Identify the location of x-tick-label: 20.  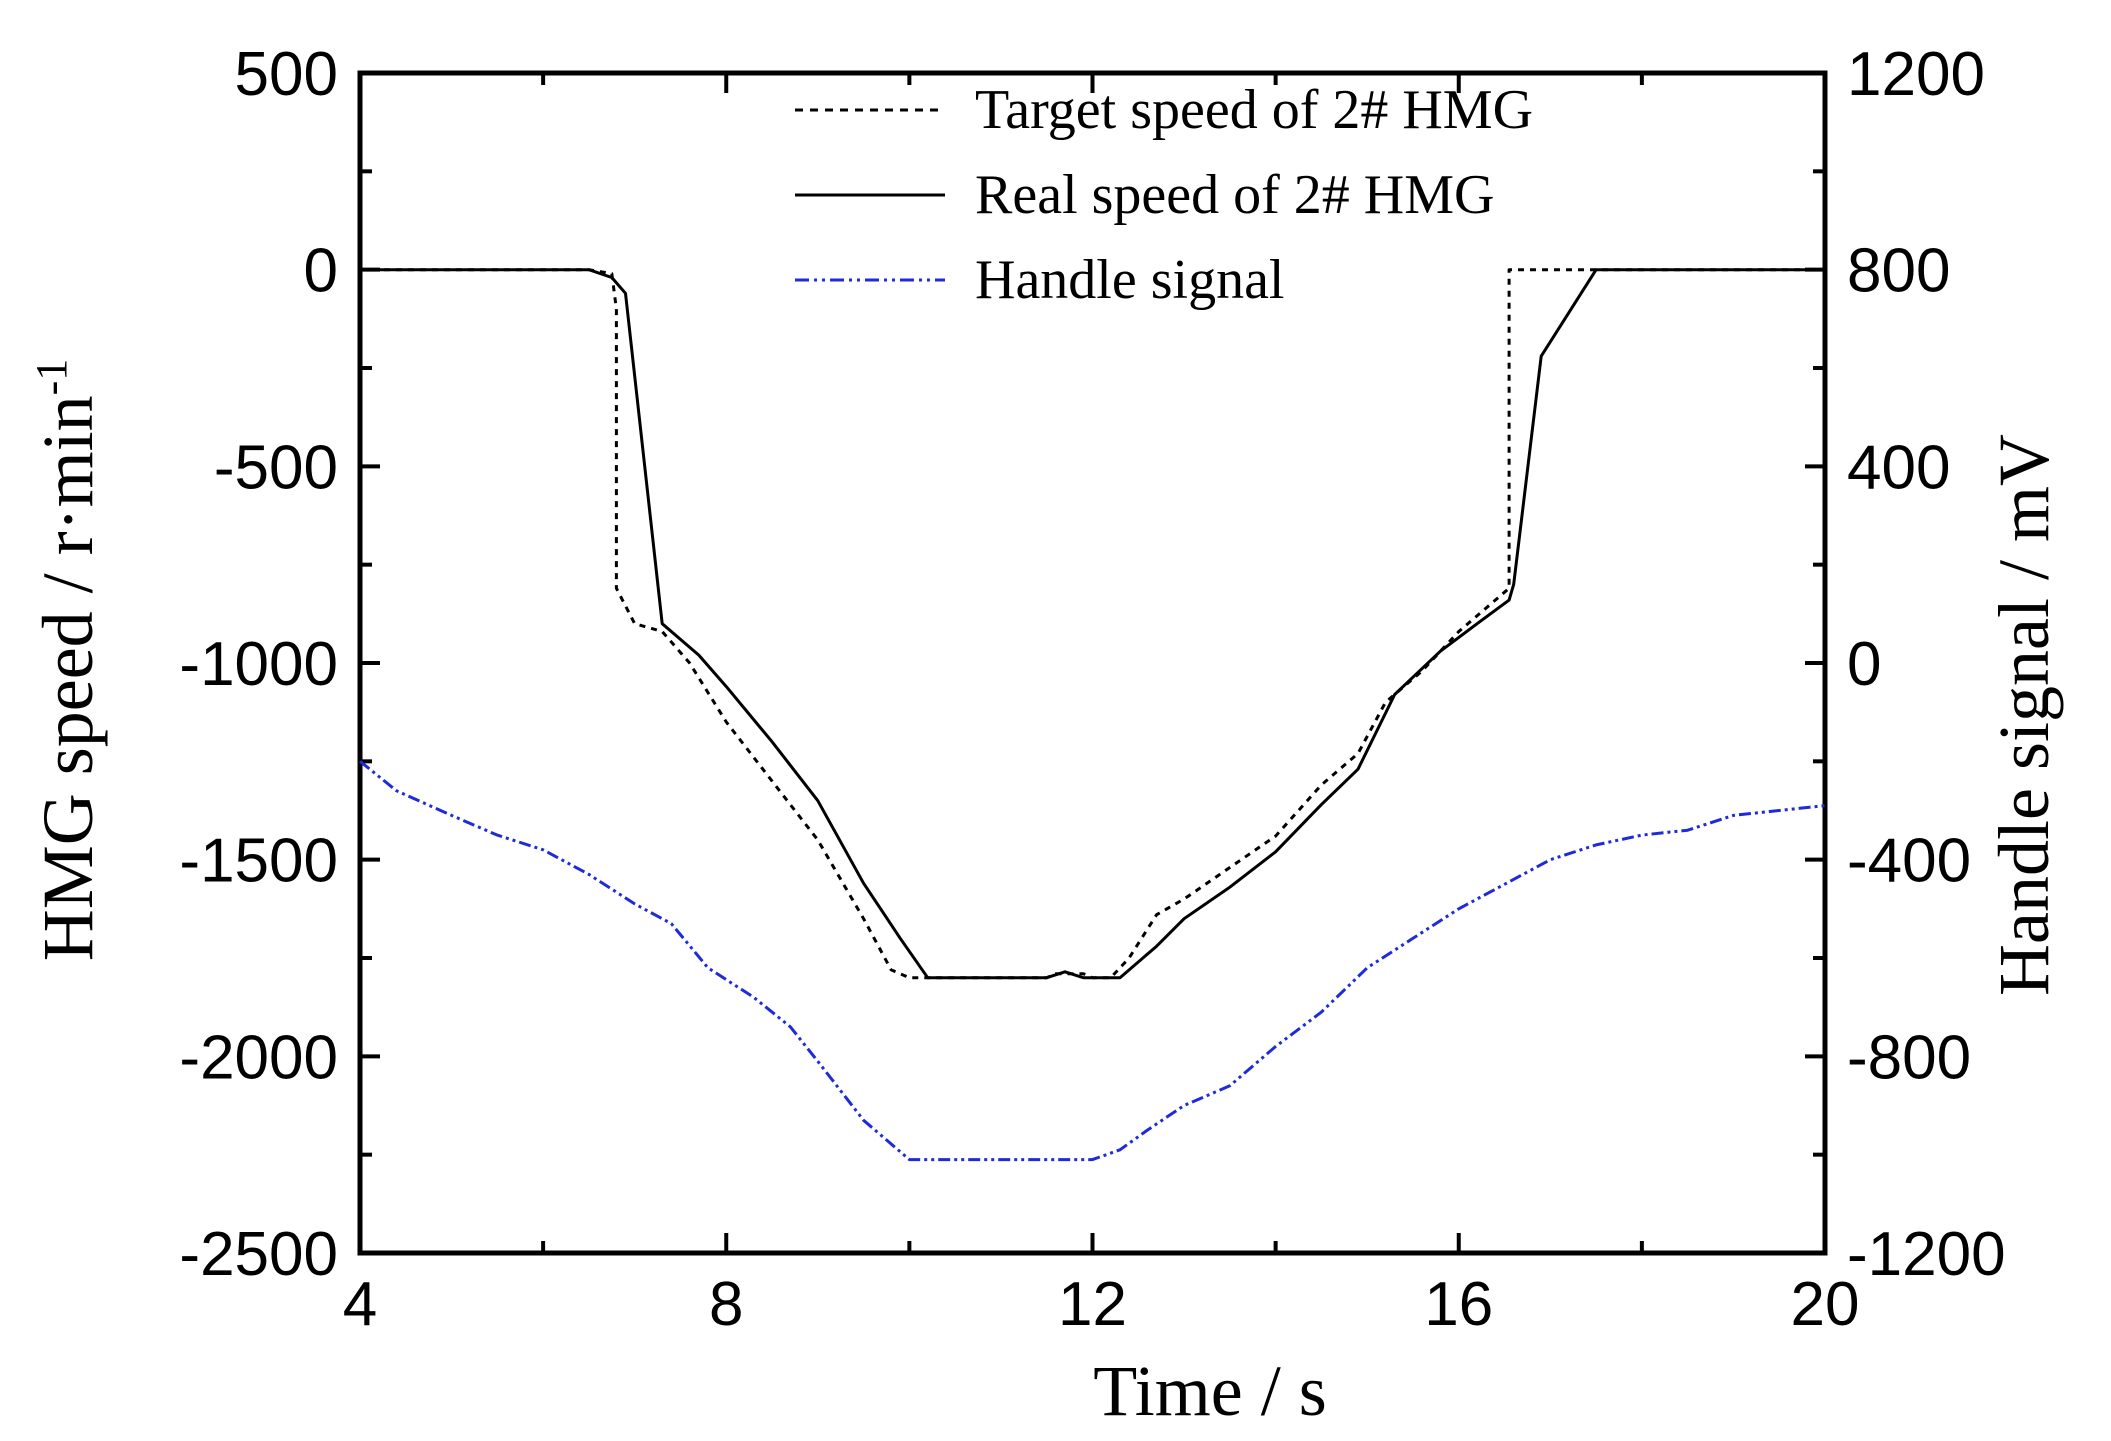
(1825, 1304).